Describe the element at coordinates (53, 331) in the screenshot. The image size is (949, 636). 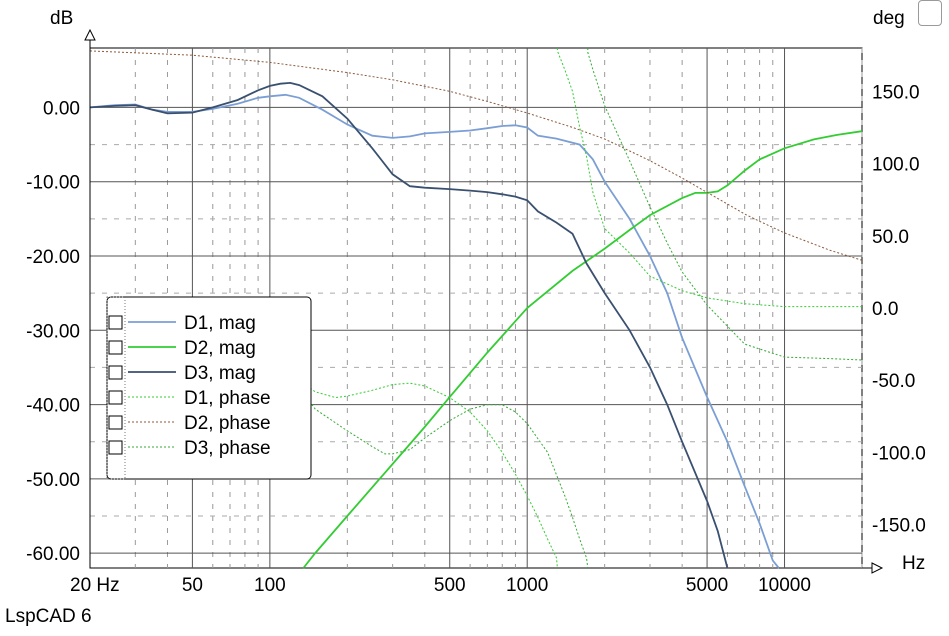
I see `y-left-tick-label: -30.00` at that location.